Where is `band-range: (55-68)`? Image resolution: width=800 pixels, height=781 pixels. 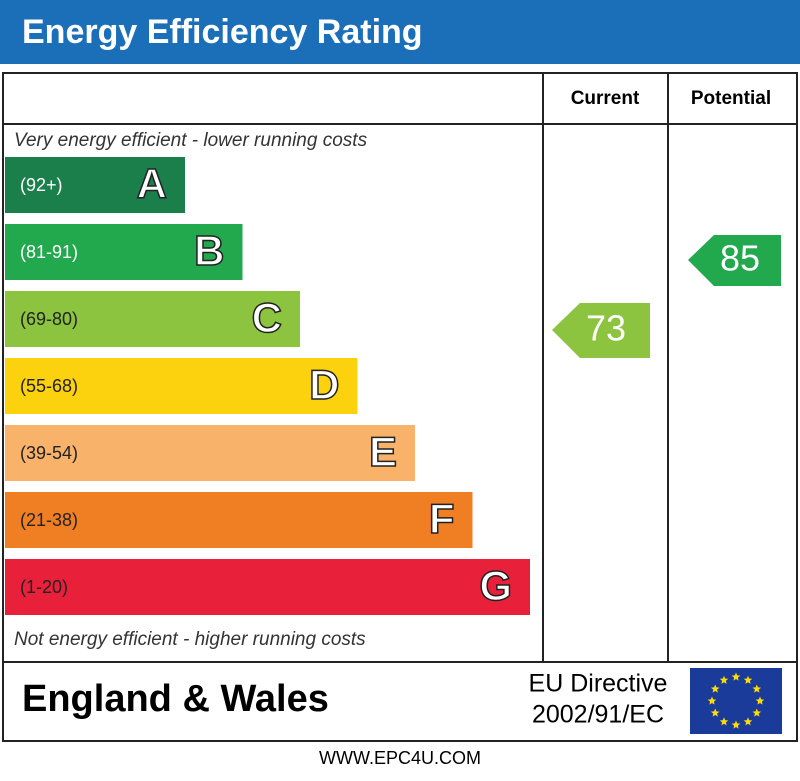
band-range: (55-68) is located at coordinates (49, 386).